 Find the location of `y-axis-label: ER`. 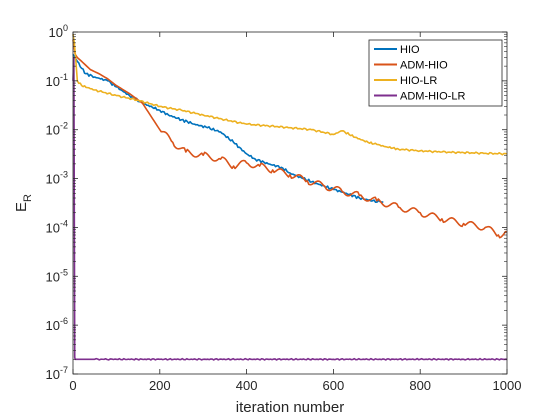

y-axis-label: ER is located at coordinates (23, 203).